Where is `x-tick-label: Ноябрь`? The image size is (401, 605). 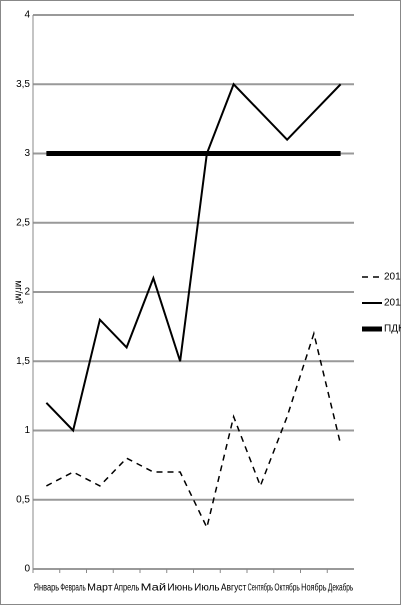 x-tick-label: Ноябрь is located at coordinates (313, 588).